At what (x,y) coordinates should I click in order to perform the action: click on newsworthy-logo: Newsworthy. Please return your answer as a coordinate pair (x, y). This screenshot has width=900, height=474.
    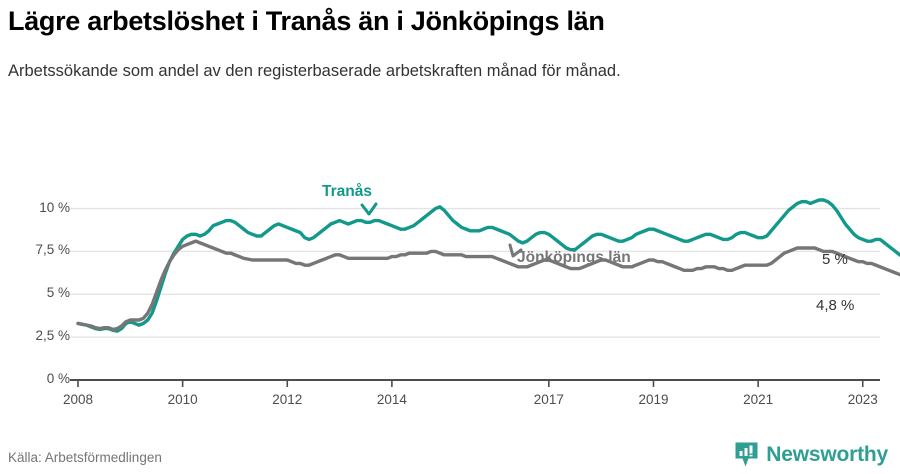
    Looking at the image, I should click on (811, 454).